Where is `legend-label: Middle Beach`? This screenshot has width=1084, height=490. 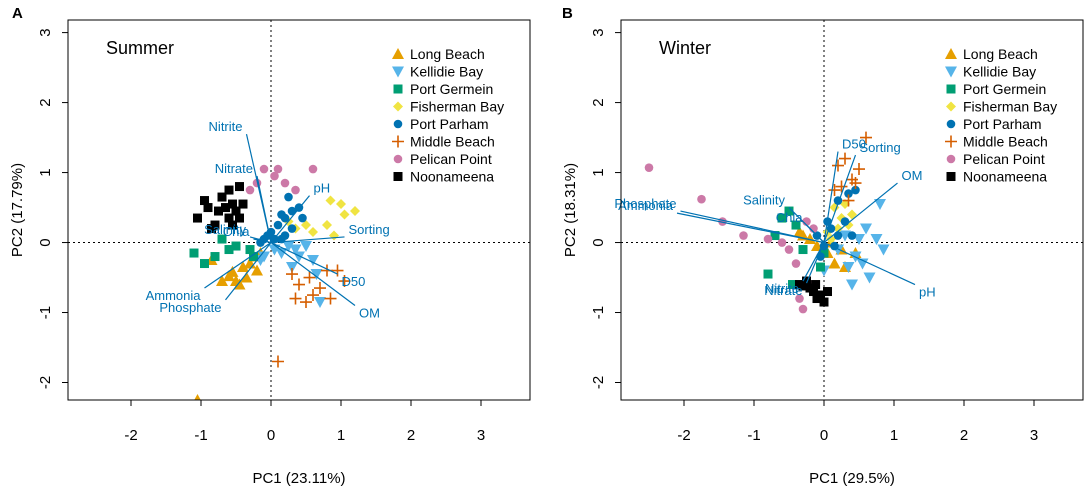
legend-label: Middle Beach is located at coordinates (452, 142).